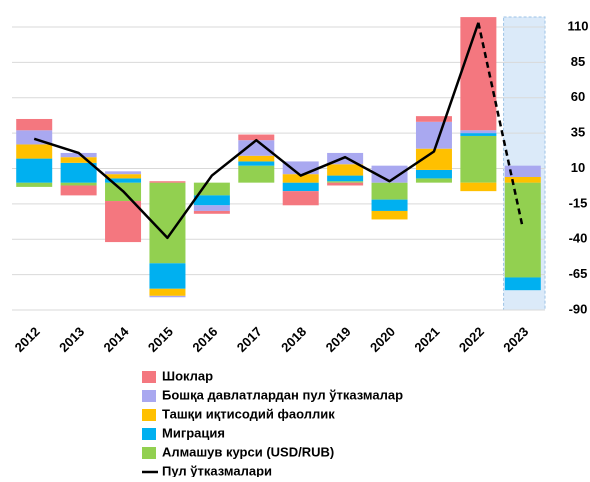 The width and height of the screenshot is (590, 482). I want to click on y-tick-label: -40, so click(578, 238).